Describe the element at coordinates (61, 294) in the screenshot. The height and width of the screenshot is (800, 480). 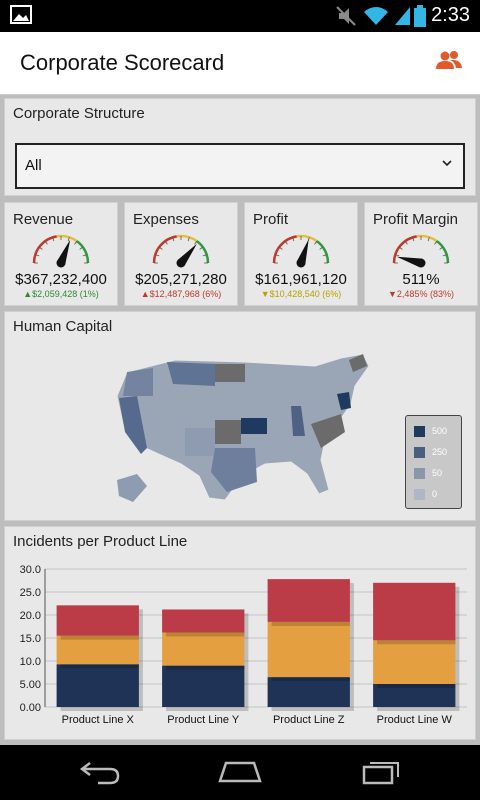
I see `kpi-delta: ▲$2,059,428 (1%)` at that location.